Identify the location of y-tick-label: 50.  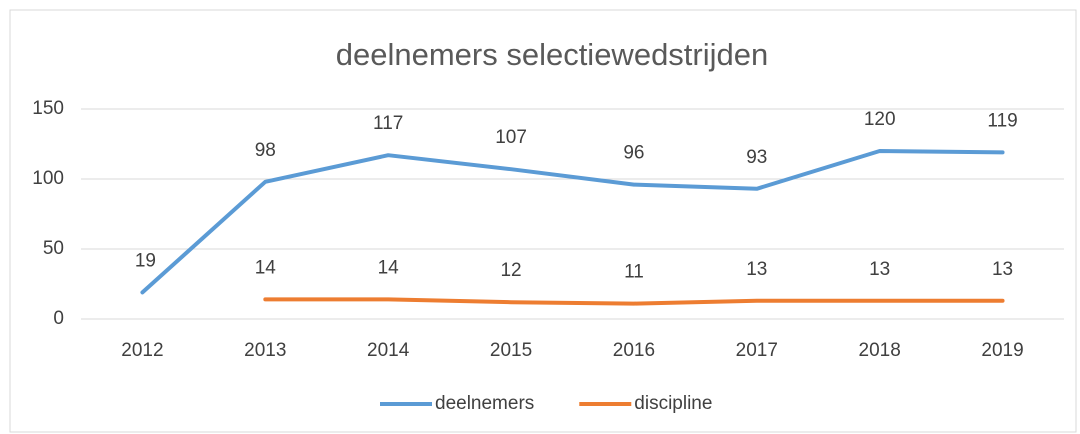
(53, 248).